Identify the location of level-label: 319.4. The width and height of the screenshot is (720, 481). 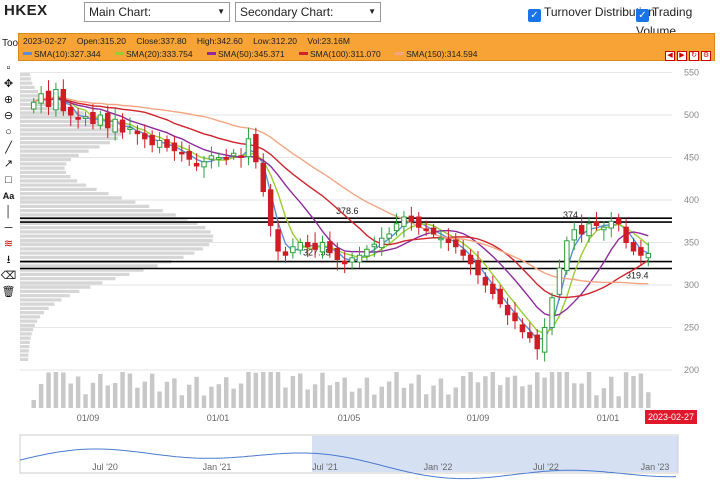
(637, 276).